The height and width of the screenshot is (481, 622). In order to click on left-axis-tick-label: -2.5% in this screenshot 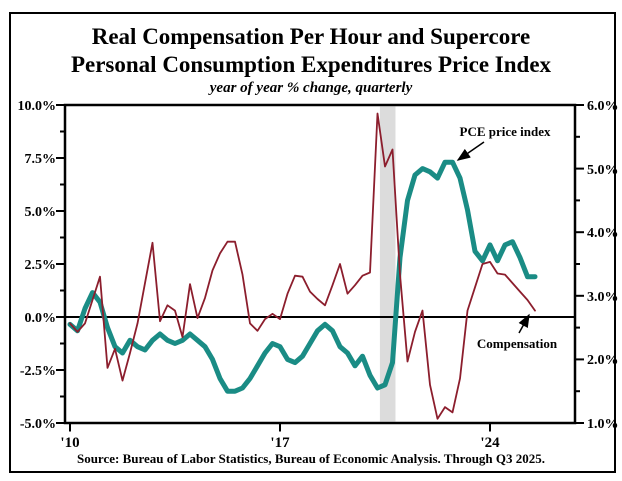, I will do `click(38, 371)`.